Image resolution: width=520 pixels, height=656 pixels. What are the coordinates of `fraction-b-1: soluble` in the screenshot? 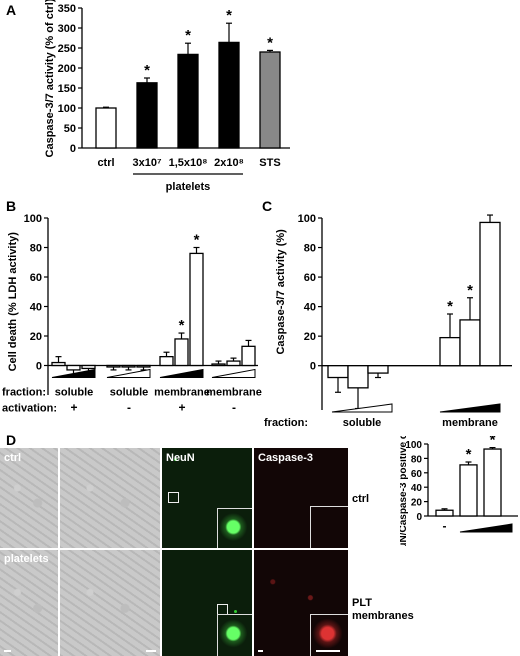 It's located at (129, 393).